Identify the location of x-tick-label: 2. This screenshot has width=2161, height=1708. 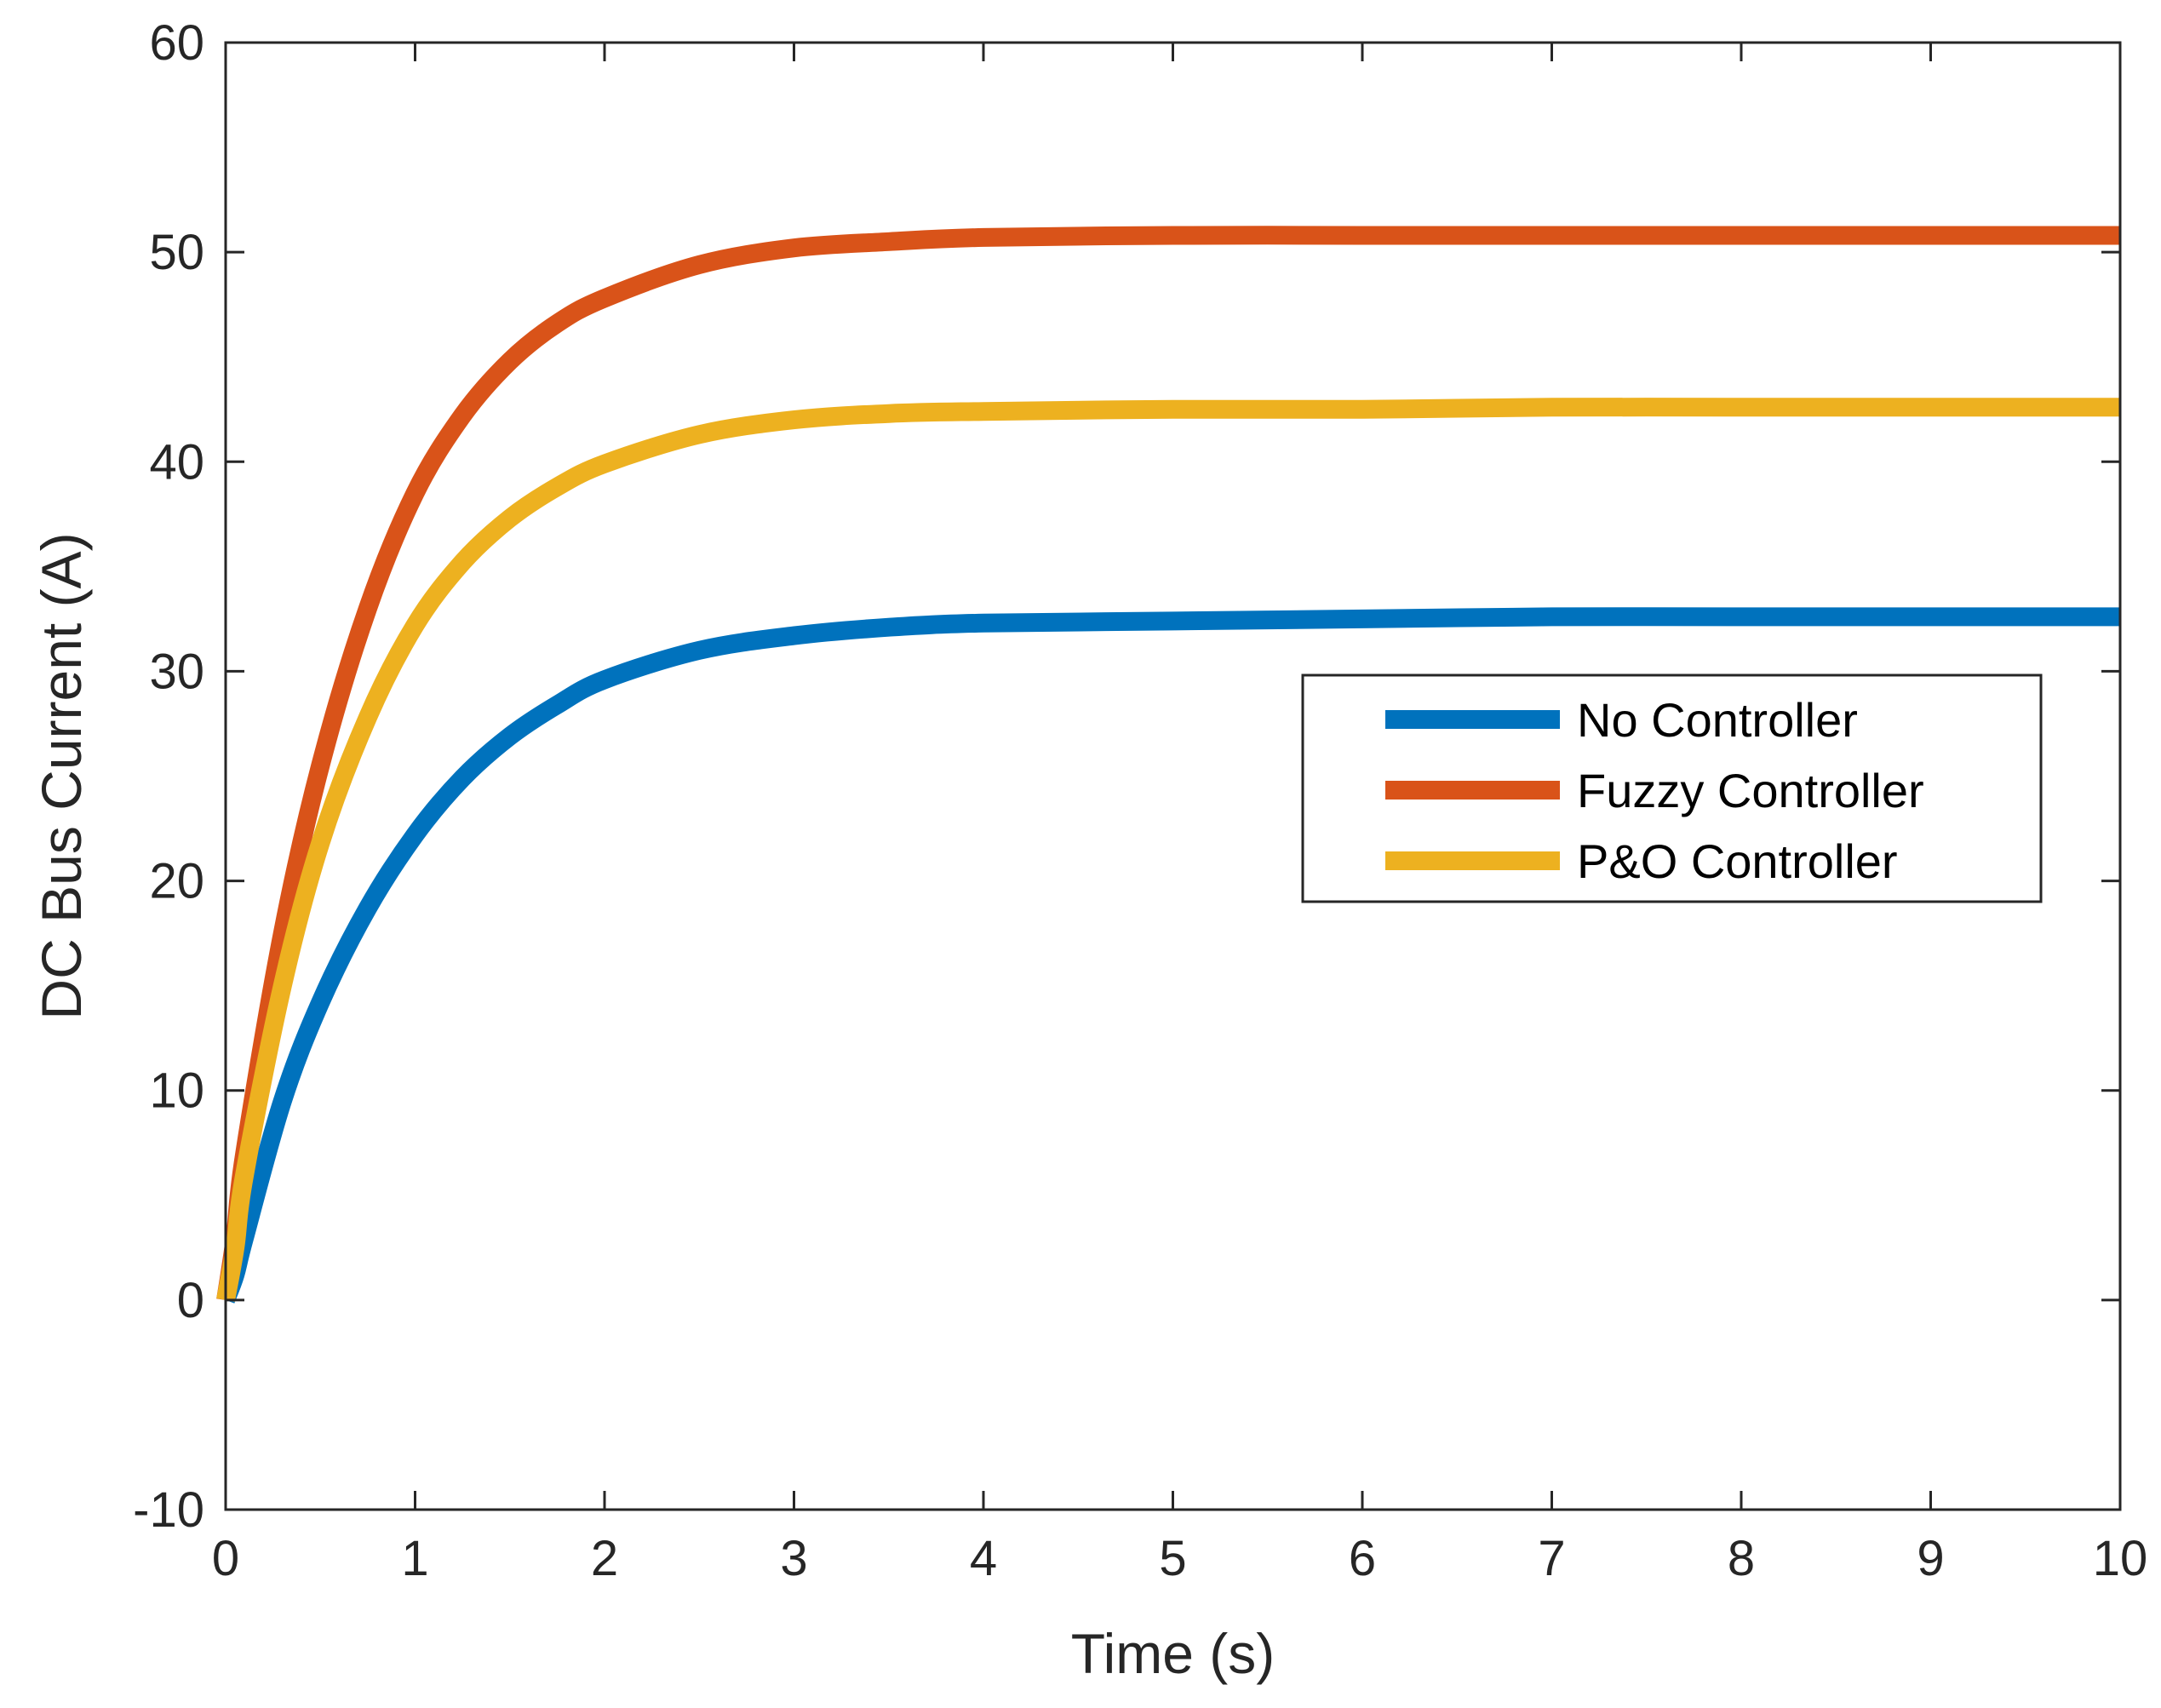
(604, 1558).